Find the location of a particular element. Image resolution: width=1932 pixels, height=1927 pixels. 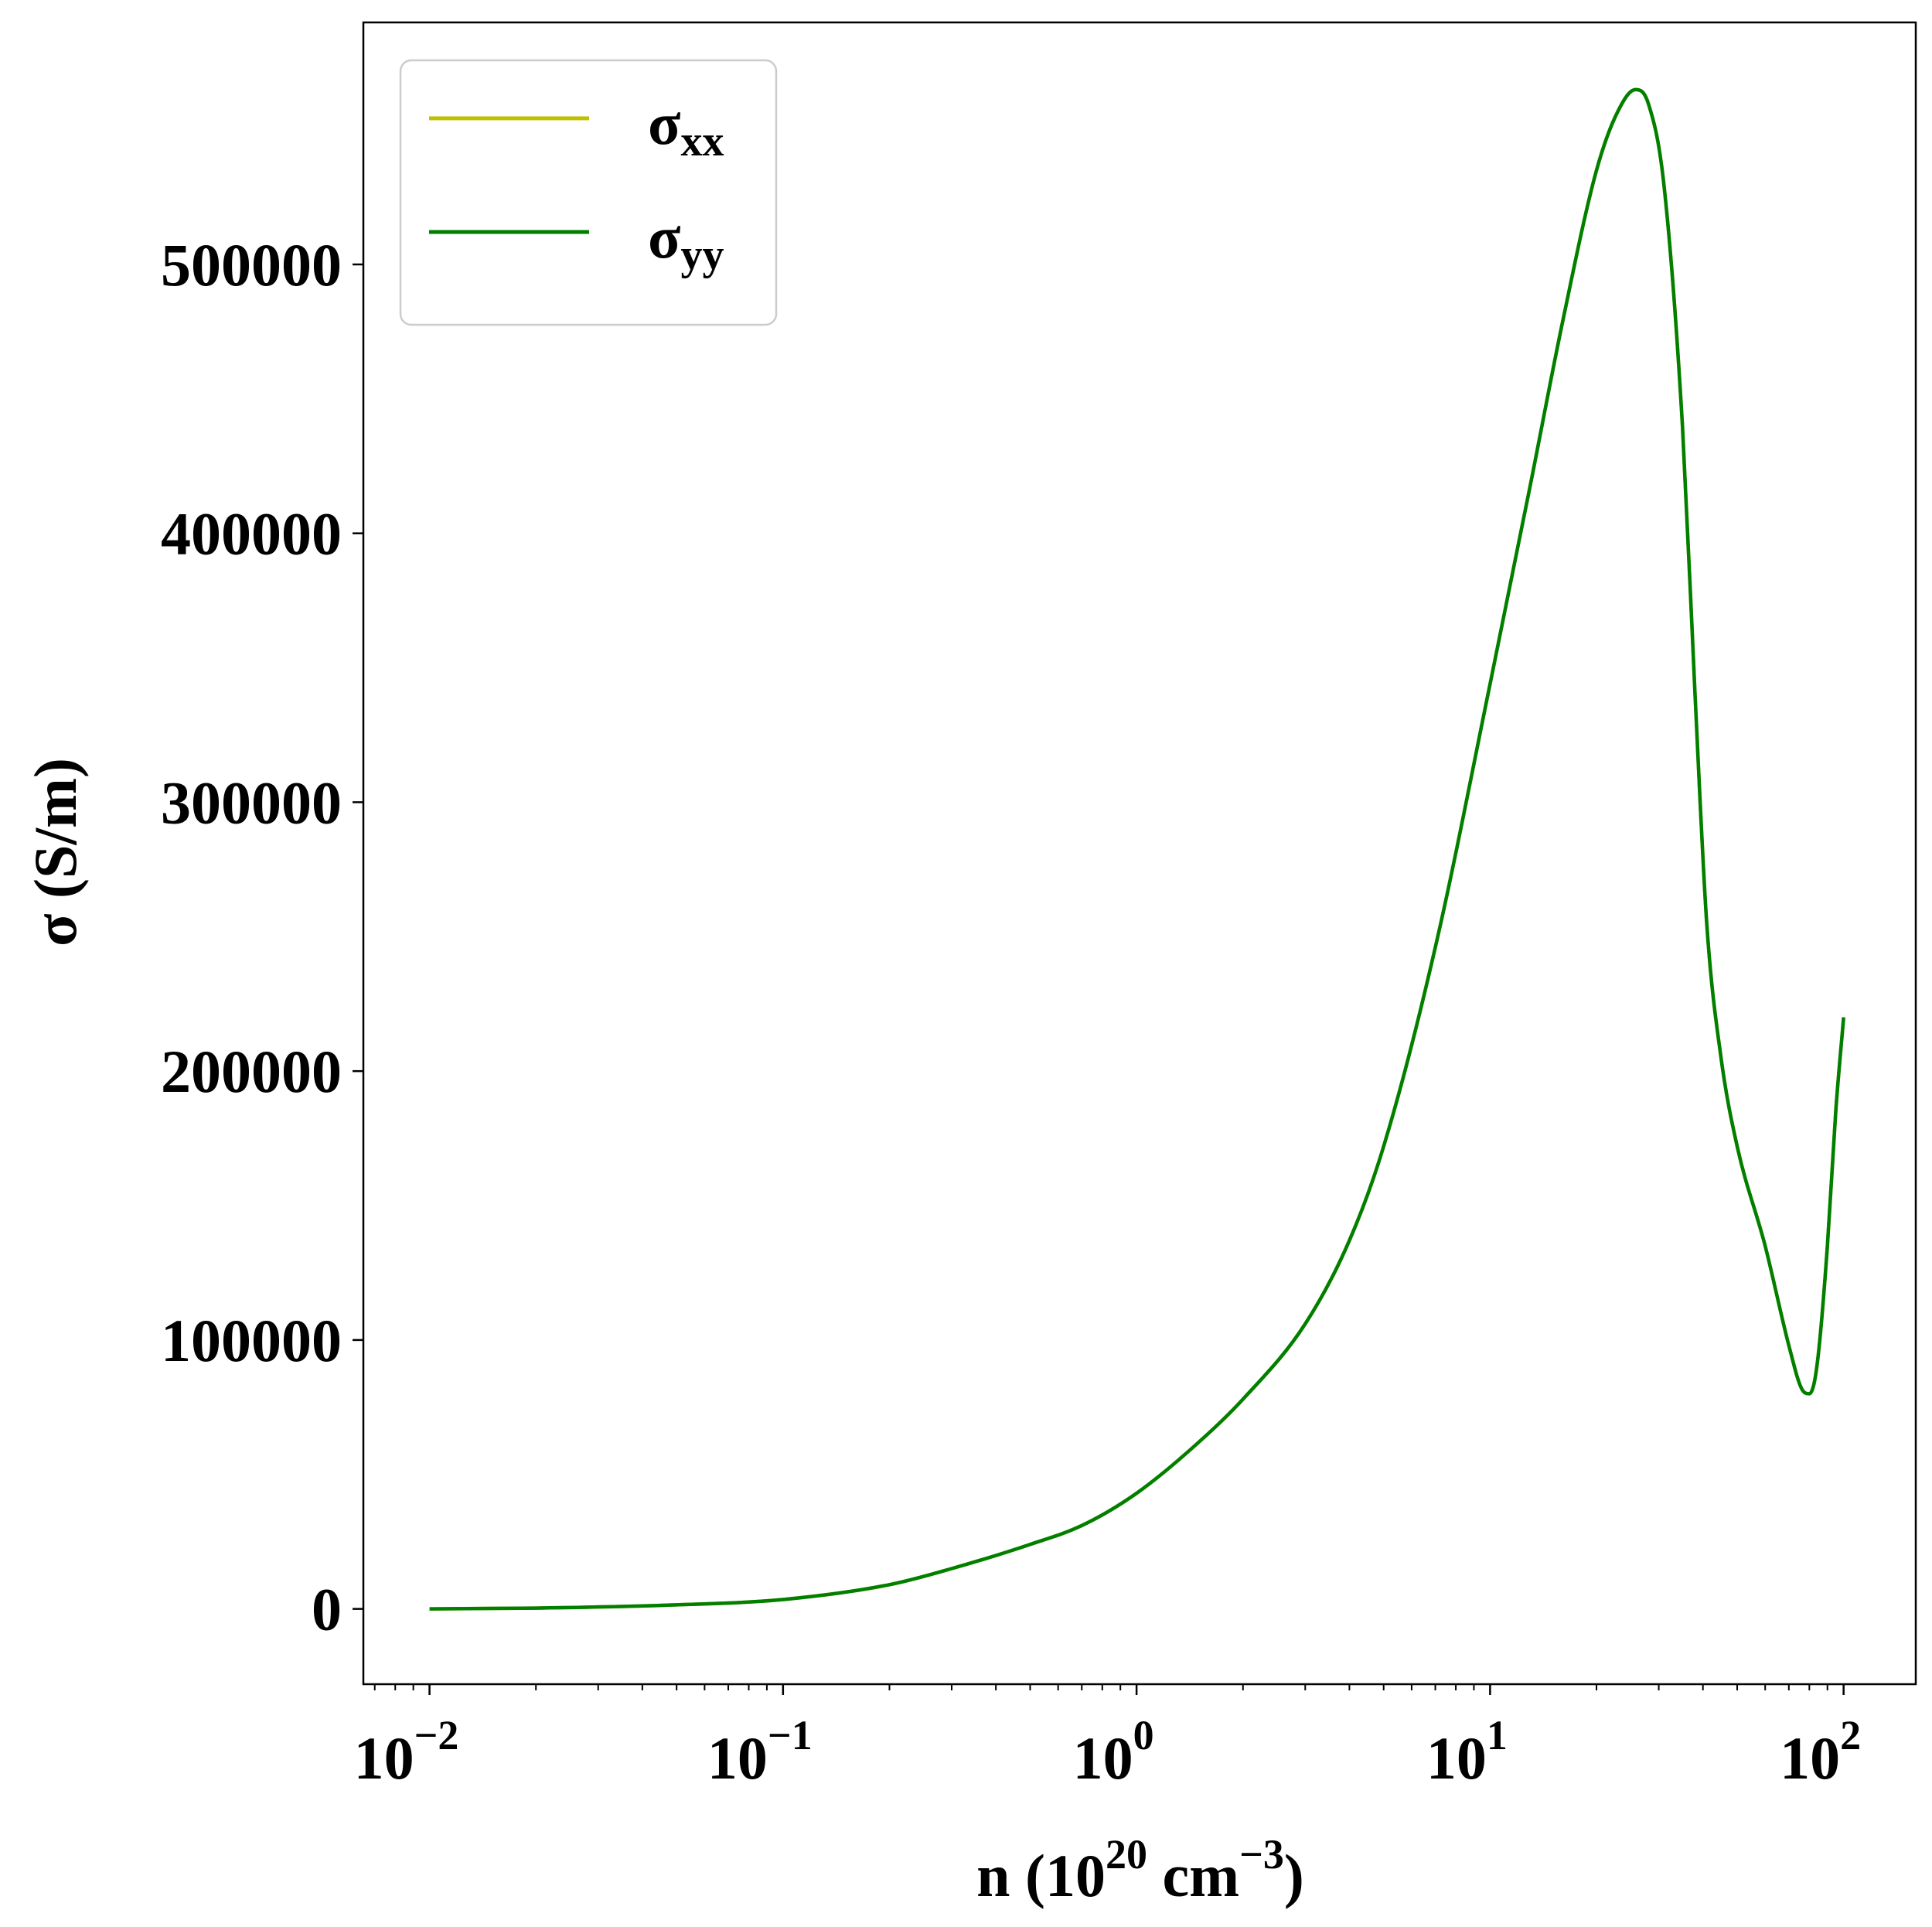

legend-text-sigma-yy: σyy is located at coordinates (686, 241).